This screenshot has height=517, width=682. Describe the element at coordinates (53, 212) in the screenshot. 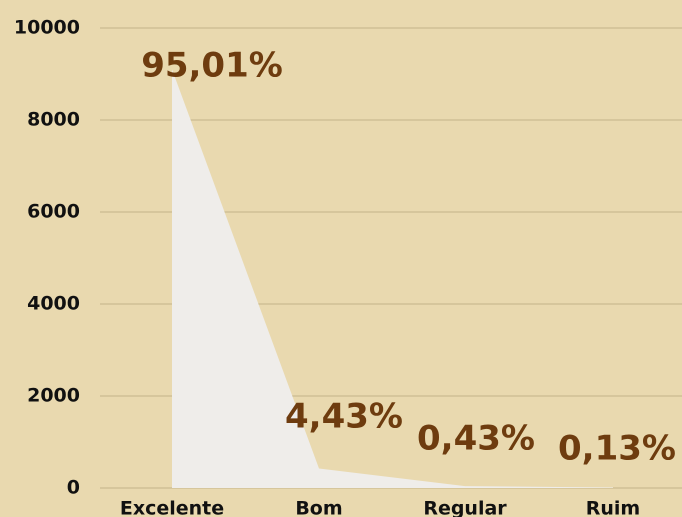

I see `y-tick-label: 6000` at that location.